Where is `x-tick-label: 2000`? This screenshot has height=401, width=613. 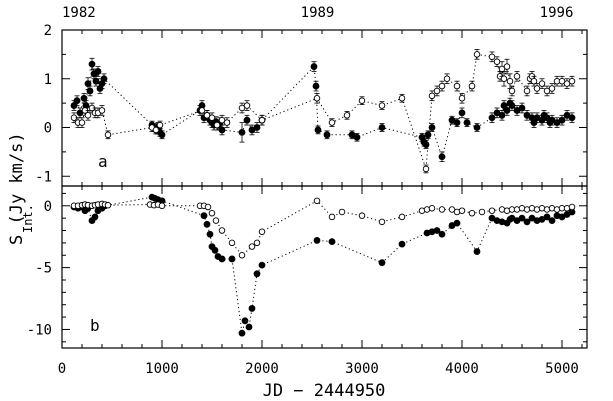 x-tick-label: 2000 is located at coordinates (262, 369).